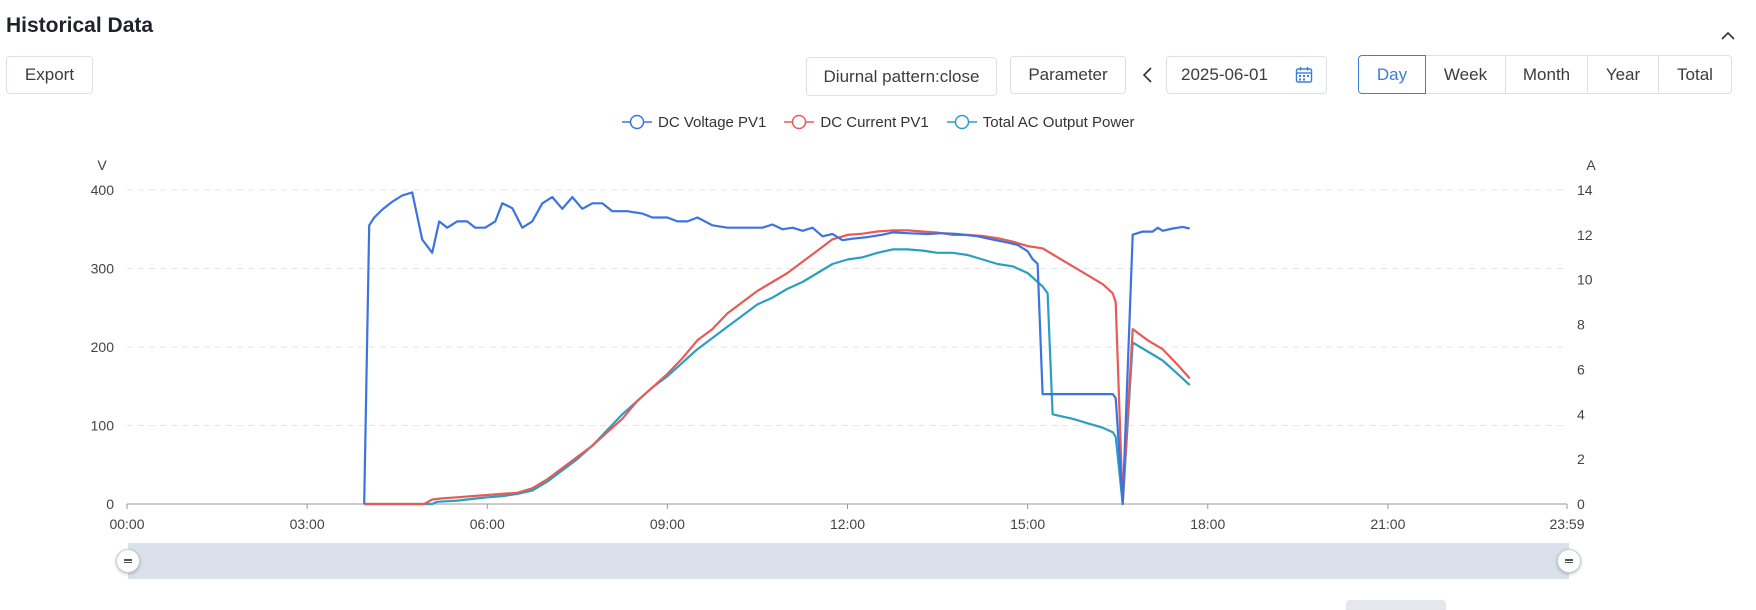 The height and width of the screenshot is (610, 1756). I want to click on y-right-tick-label: 0, so click(1581, 504).